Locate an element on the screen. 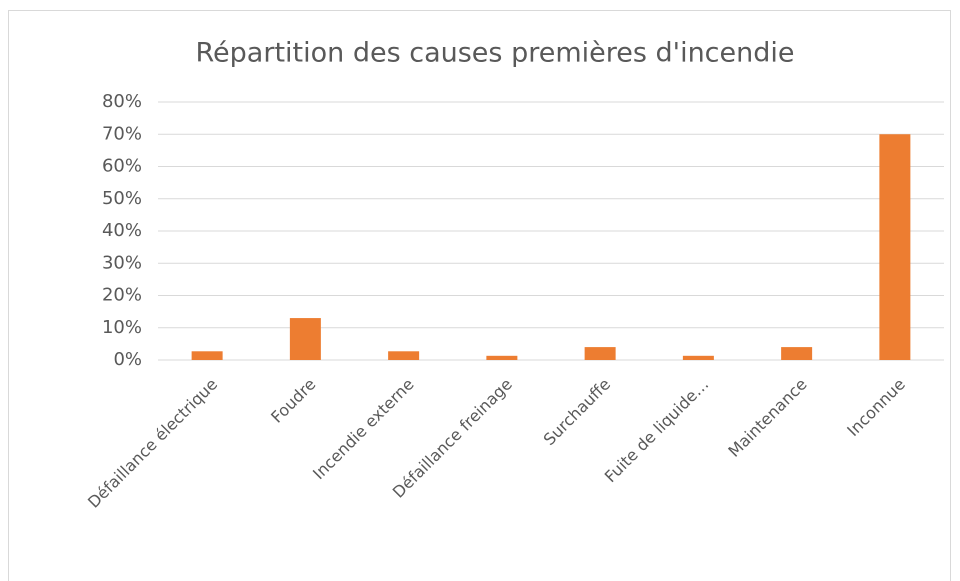 The width and height of the screenshot is (960, 581). y-tick-label: 0% is located at coordinates (127, 359).